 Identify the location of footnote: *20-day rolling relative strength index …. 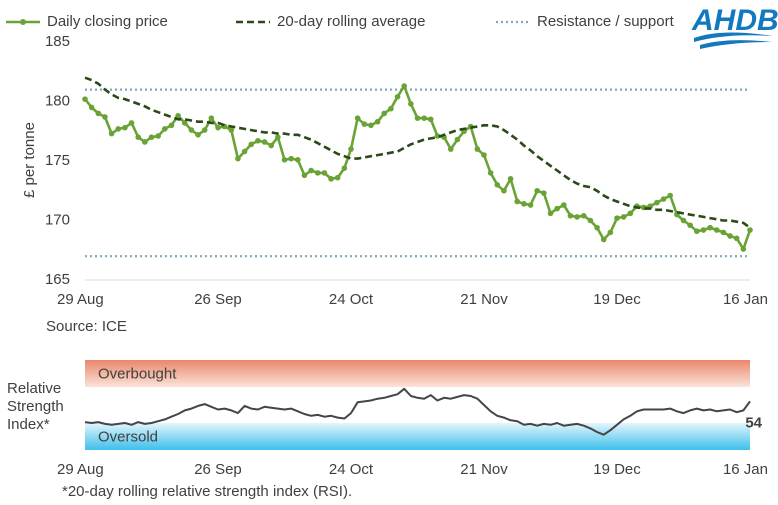
(207, 491).